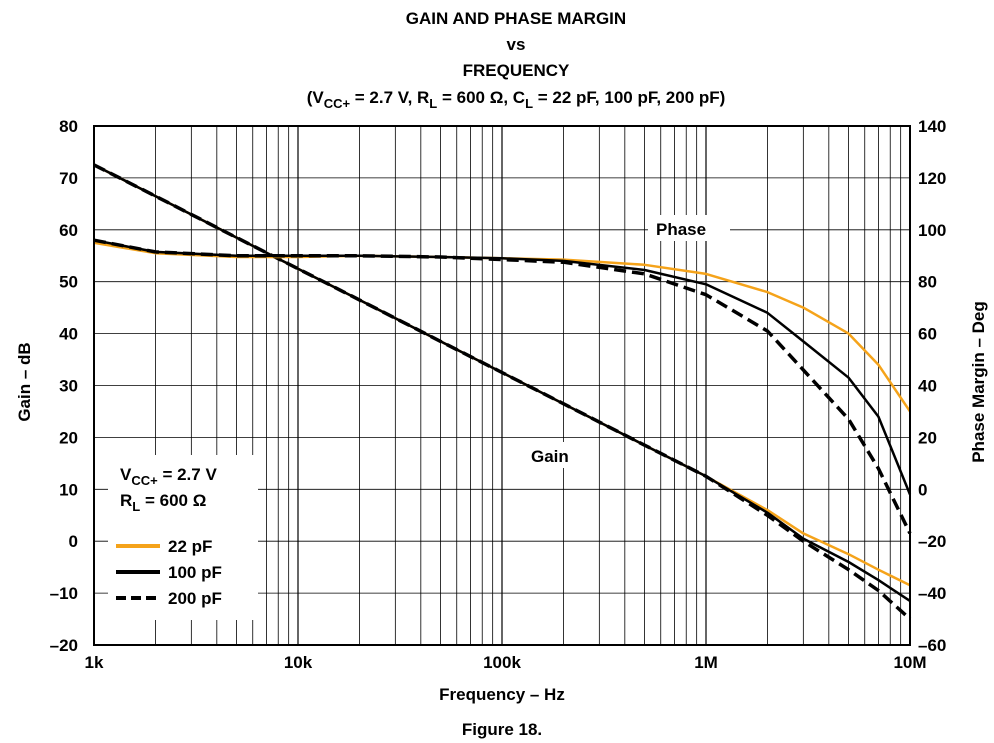 The height and width of the screenshot is (743, 994). I want to click on conditions-cl-sub: L, so click(529, 103).